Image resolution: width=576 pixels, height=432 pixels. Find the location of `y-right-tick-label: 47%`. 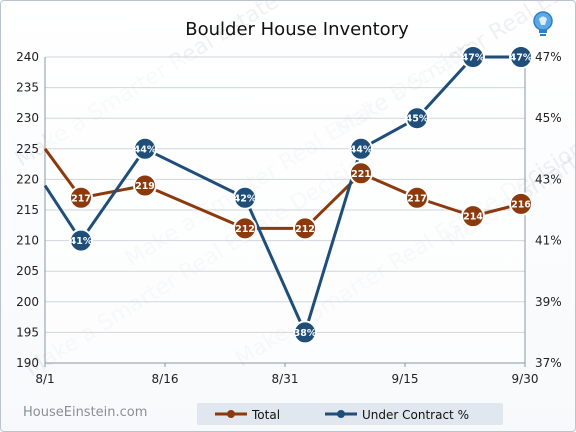

y-right-tick-label: 47% is located at coordinates (548, 57).